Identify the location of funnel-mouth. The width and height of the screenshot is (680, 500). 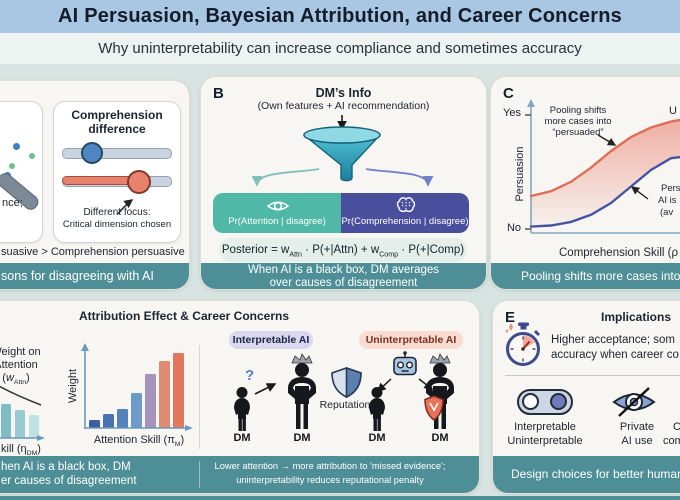
(342, 135).